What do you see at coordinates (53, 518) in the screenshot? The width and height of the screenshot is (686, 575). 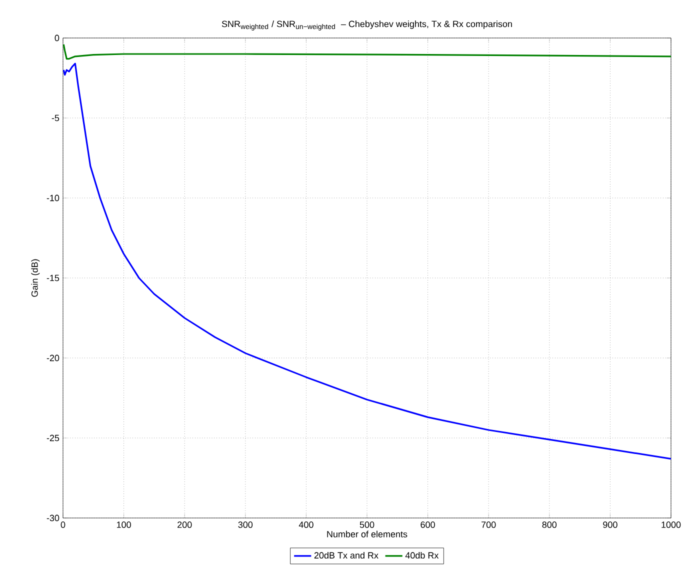 I see `y-tick-label: -30` at bounding box center [53, 518].